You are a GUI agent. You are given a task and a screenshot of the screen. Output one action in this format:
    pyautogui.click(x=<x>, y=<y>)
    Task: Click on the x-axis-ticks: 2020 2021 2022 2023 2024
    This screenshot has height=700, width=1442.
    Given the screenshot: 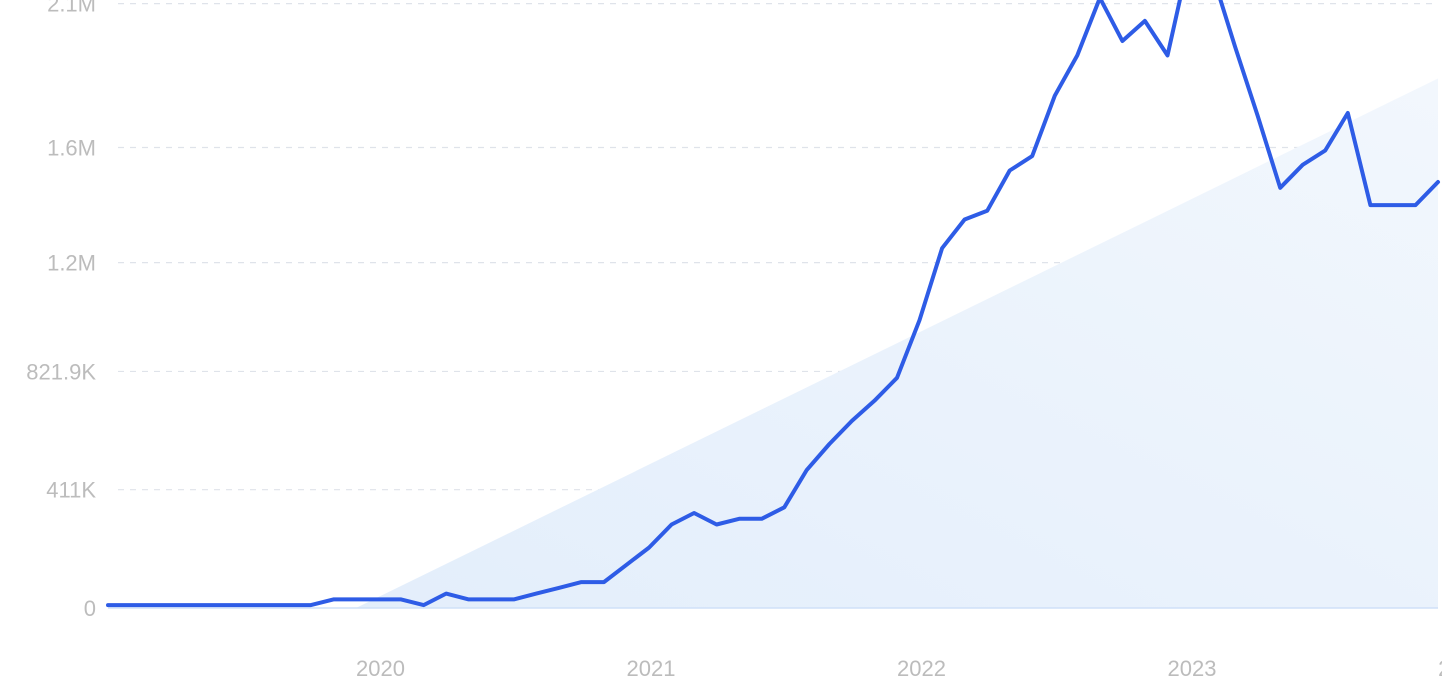 What is the action you would take?
    pyautogui.click(x=899, y=668)
    